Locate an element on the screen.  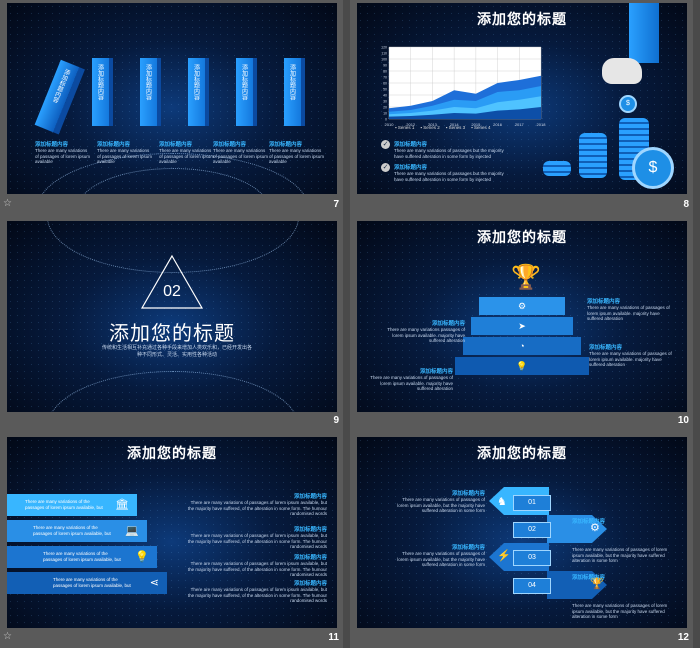
stair-step: ➤ is located at coordinates (522, 326).